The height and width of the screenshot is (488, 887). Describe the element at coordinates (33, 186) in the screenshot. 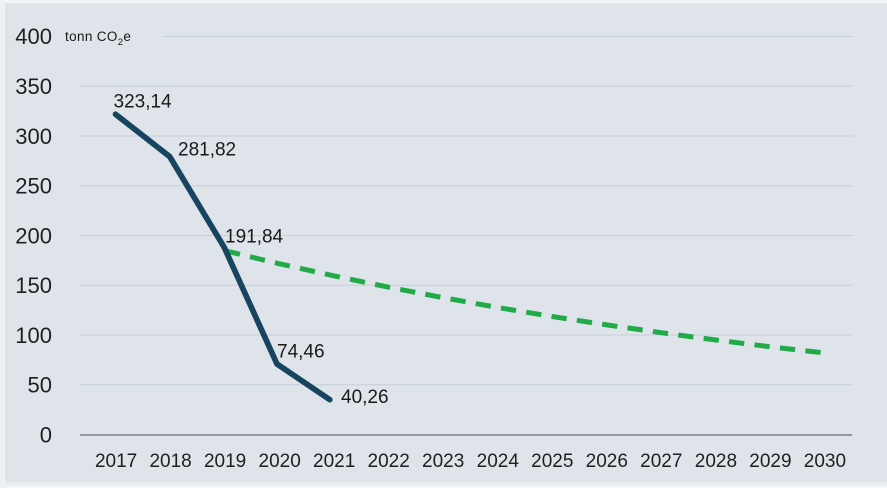

I see `svg-text: 250` at that location.